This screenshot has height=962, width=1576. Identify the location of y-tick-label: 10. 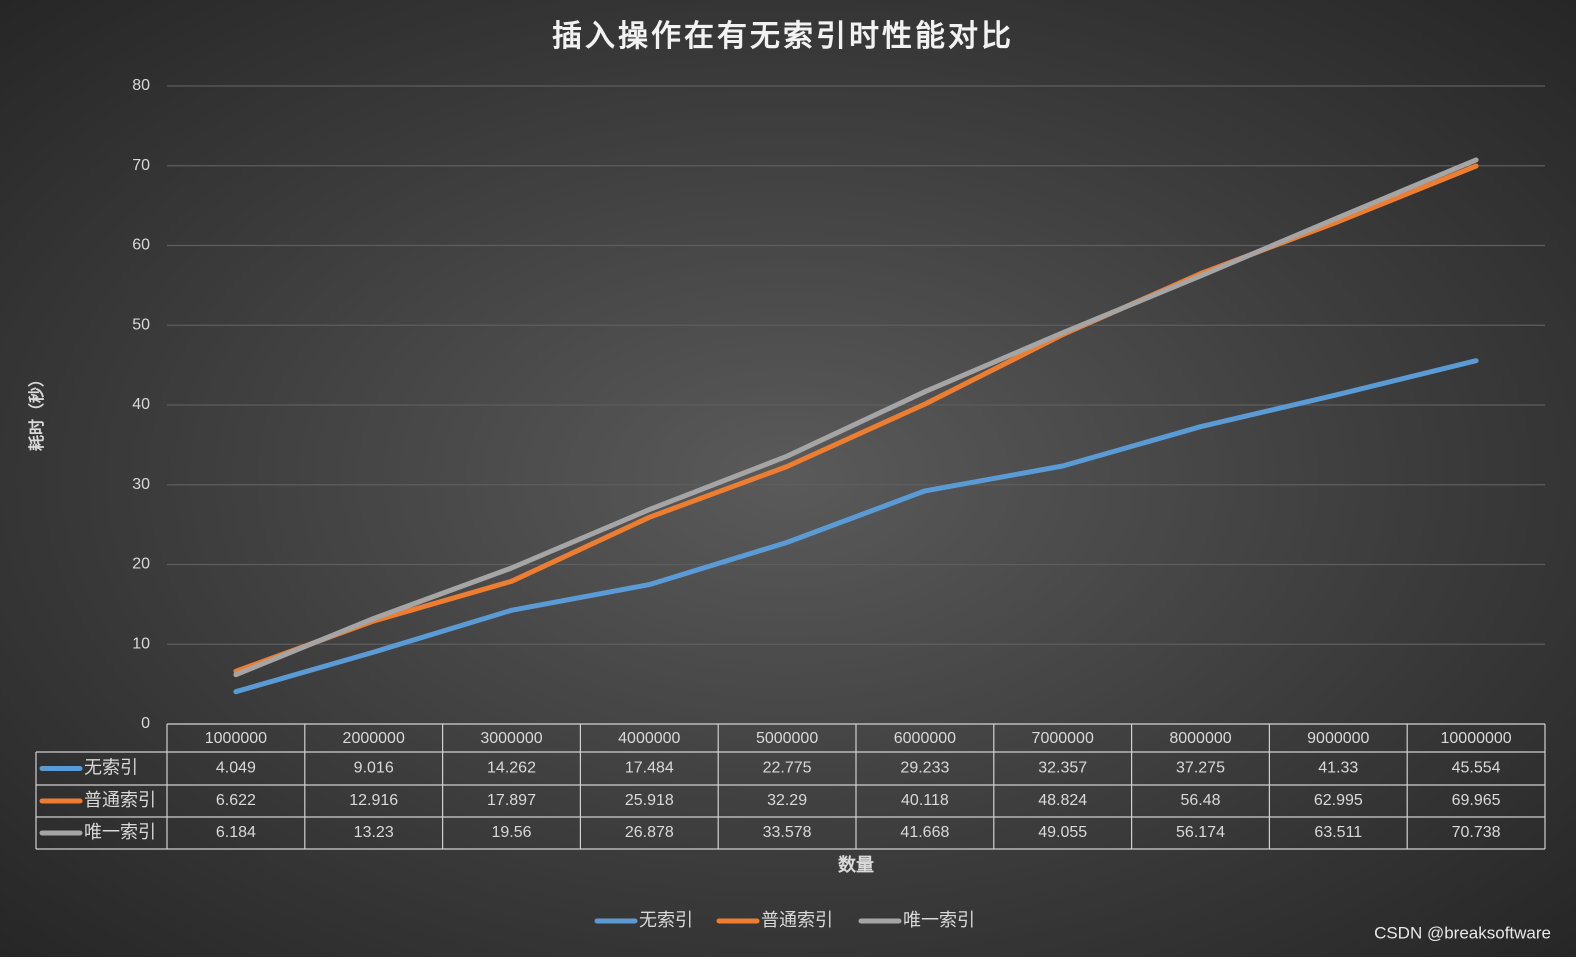
(141, 643).